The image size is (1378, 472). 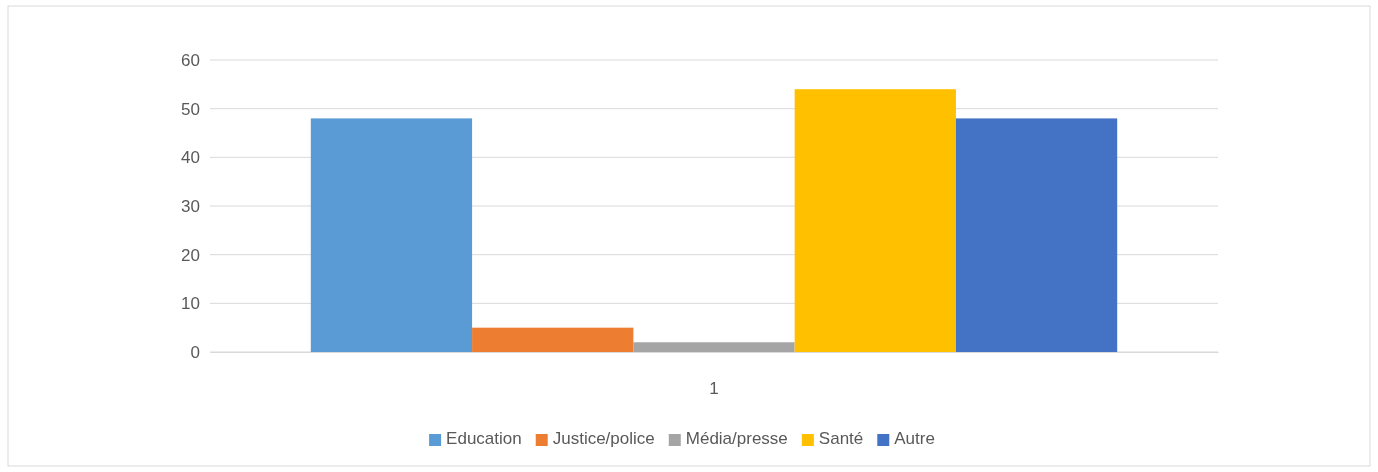 What do you see at coordinates (190, 304) in the screenshot?
I see `y-tick-label: 10` at bounding box center [190, 304].